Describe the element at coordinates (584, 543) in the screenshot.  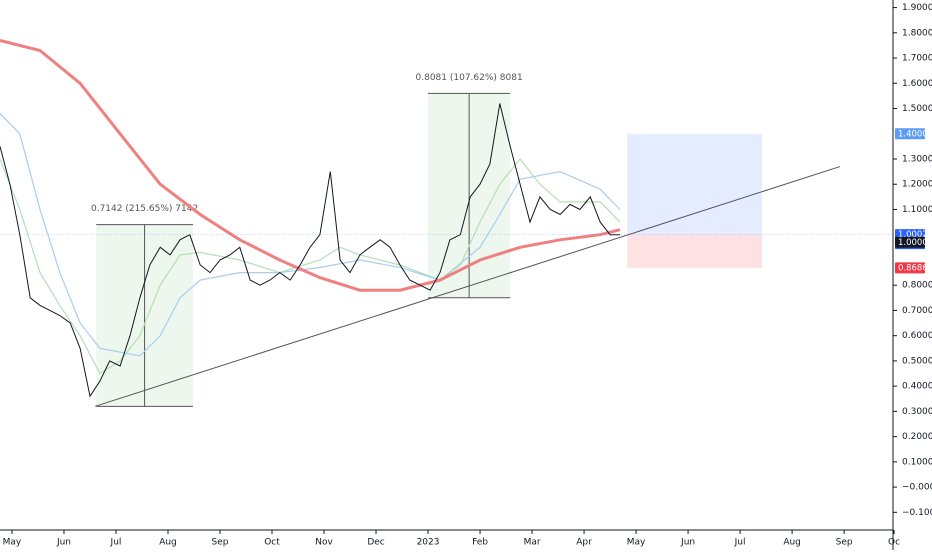
I see `x-tick-label: Apr` at that location.